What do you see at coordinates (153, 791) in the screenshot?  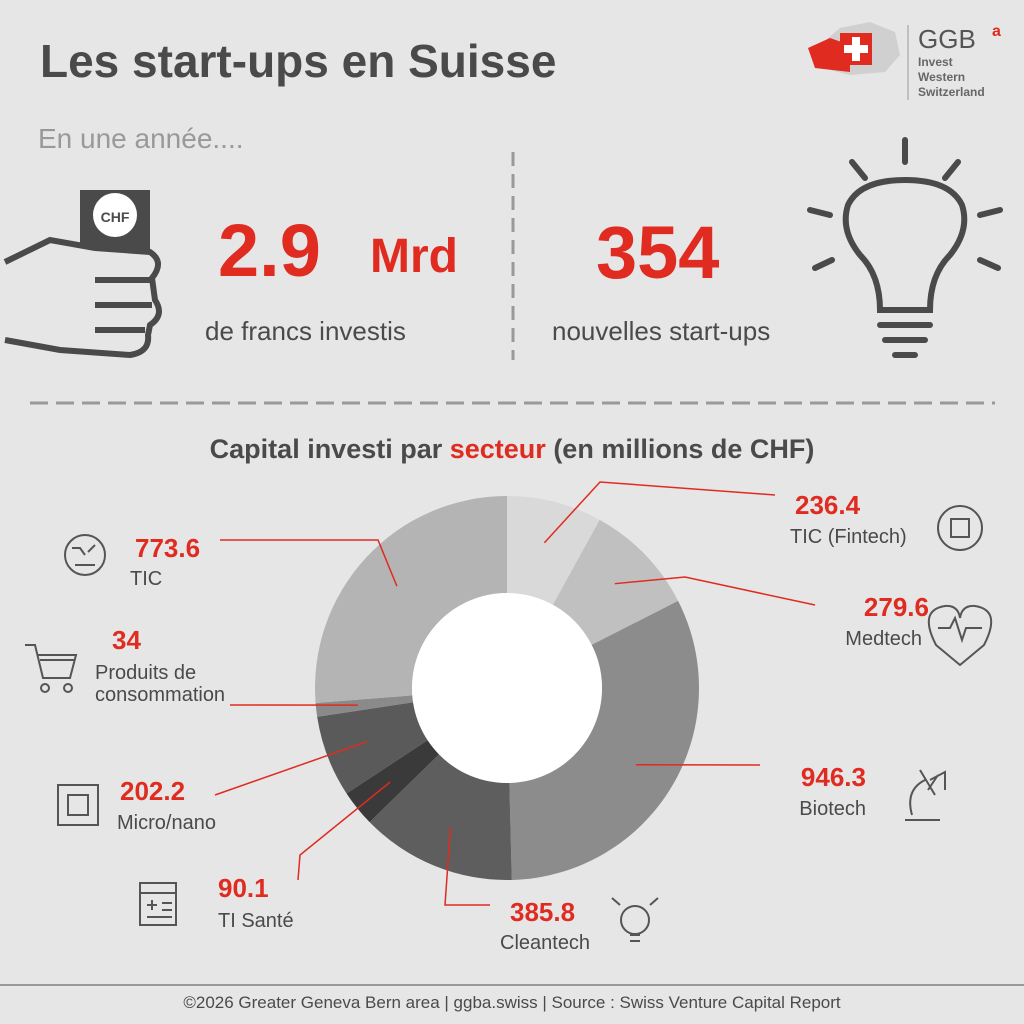 I see `value-label: 202.2` at bounding box center [153, 791].